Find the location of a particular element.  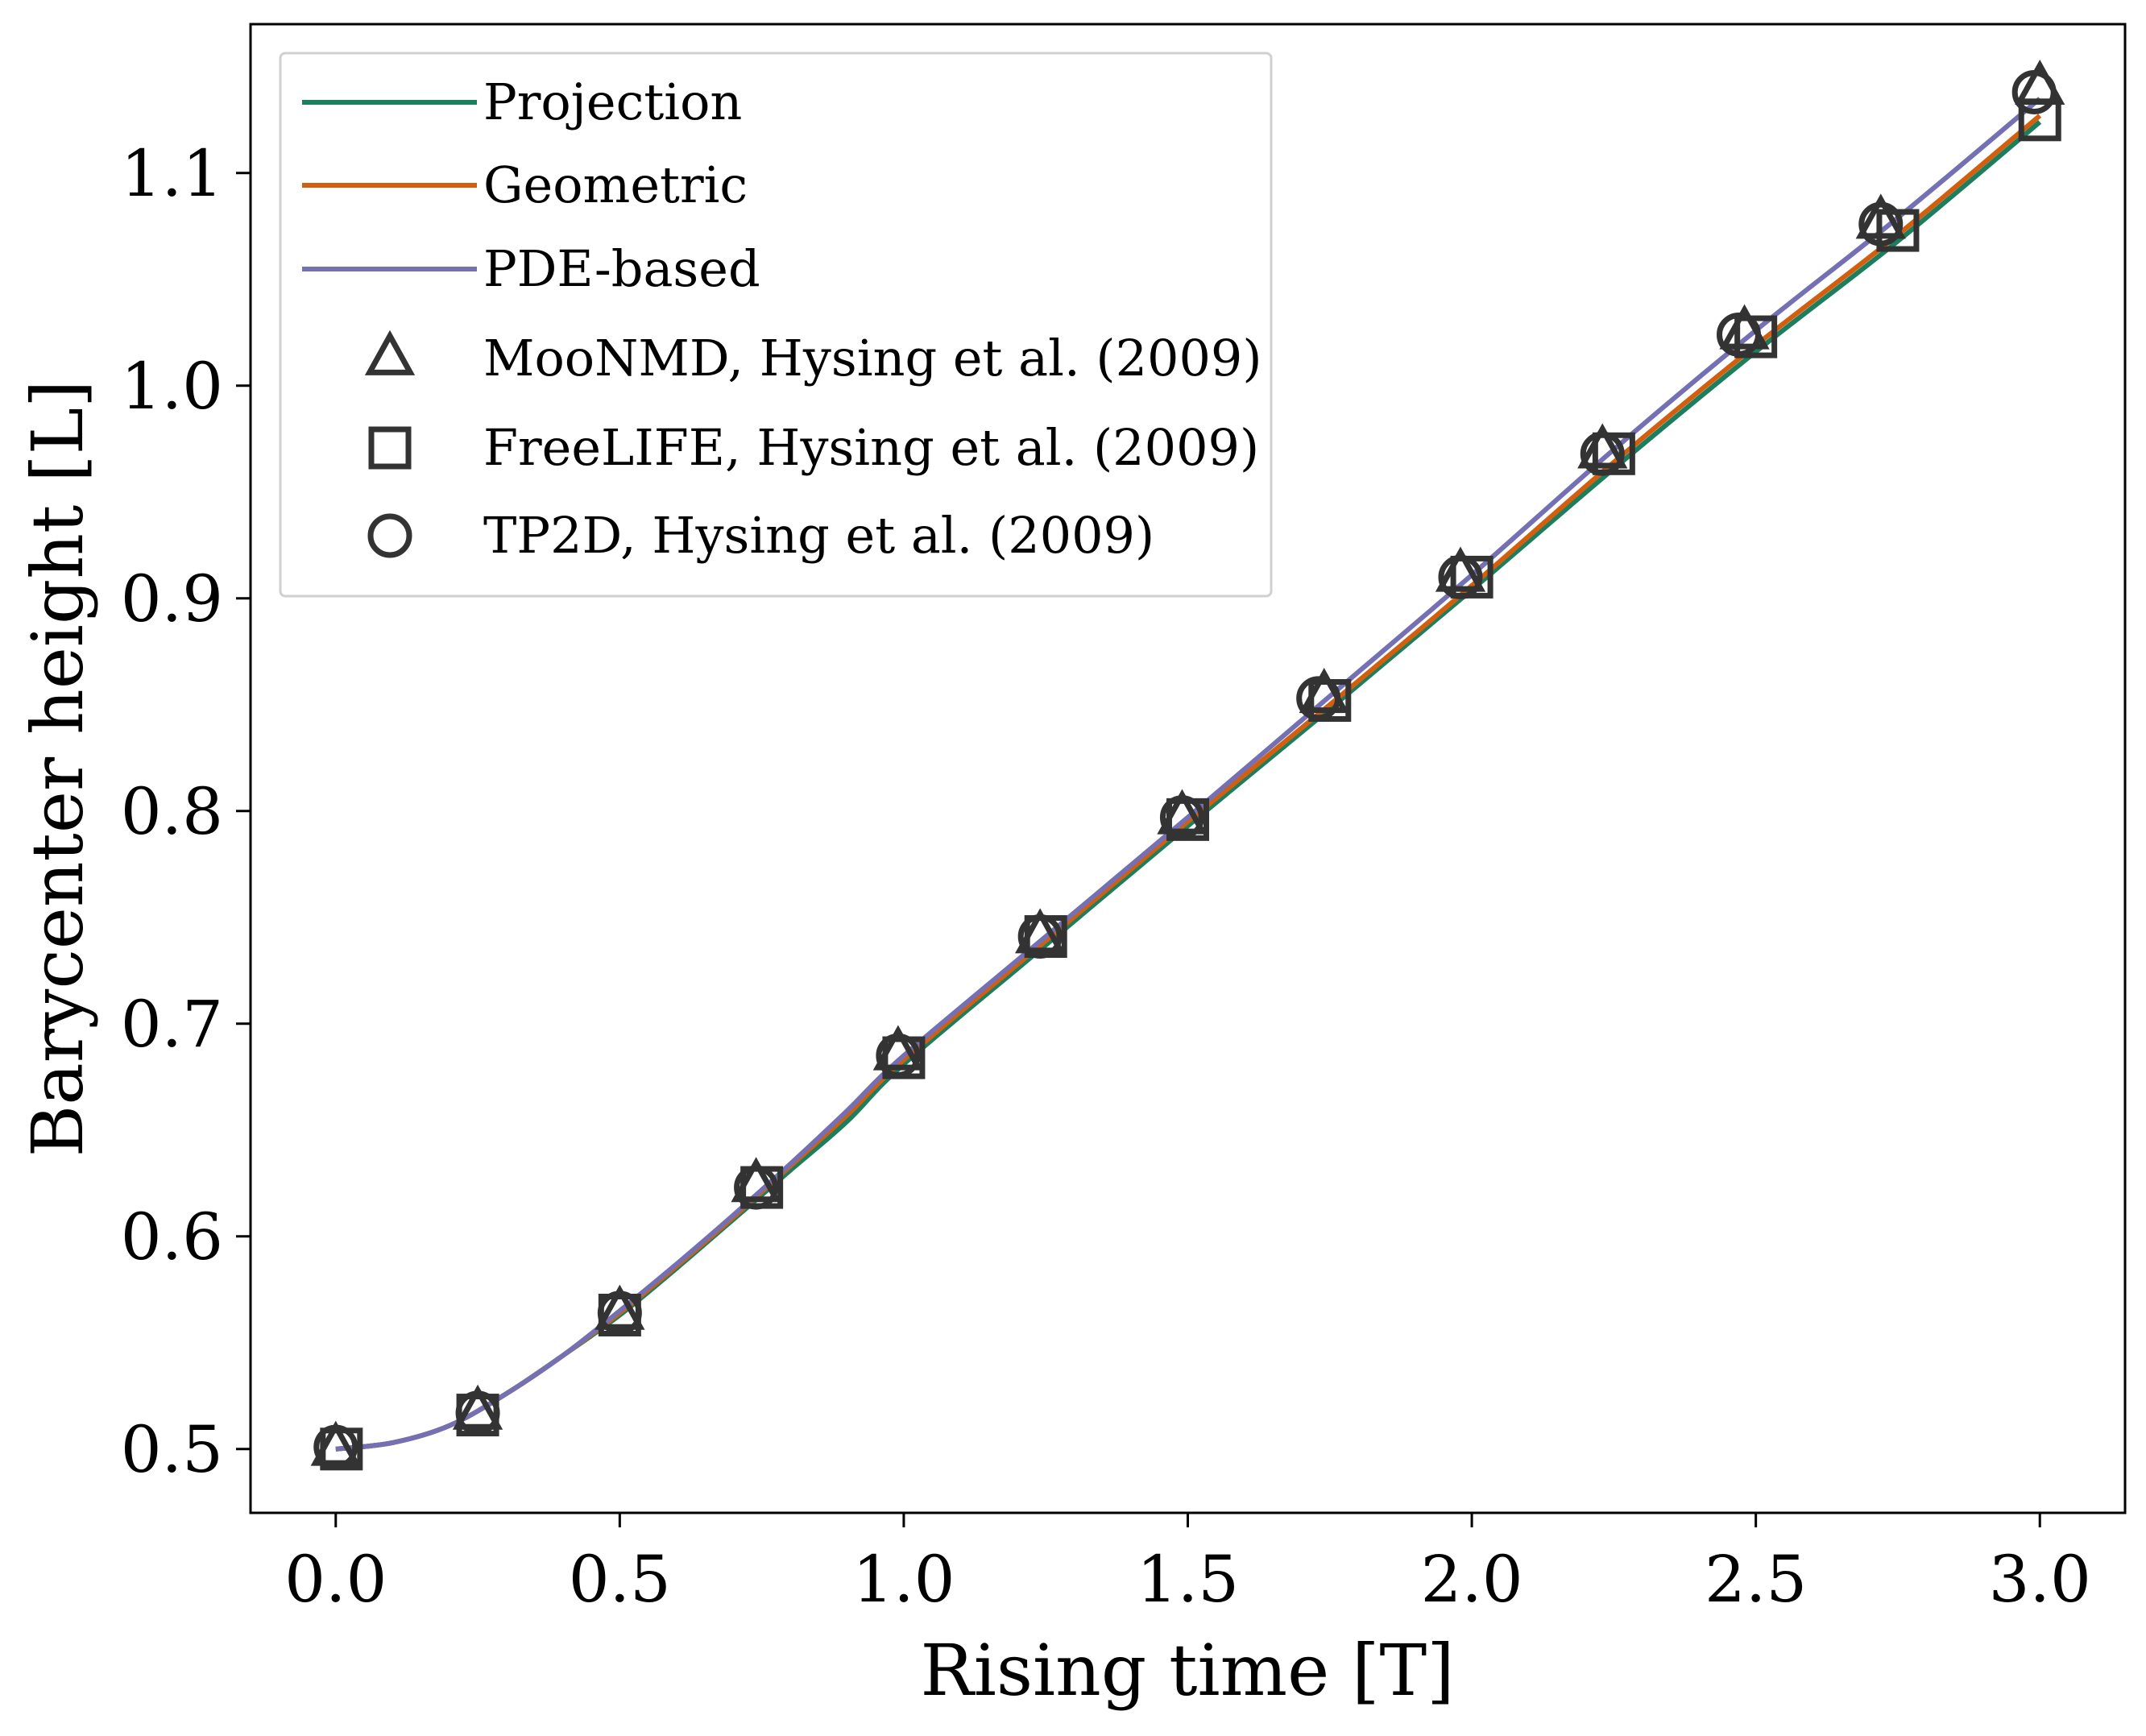

x-tick-label: 1.0 is located at coordinates (904, 1580).